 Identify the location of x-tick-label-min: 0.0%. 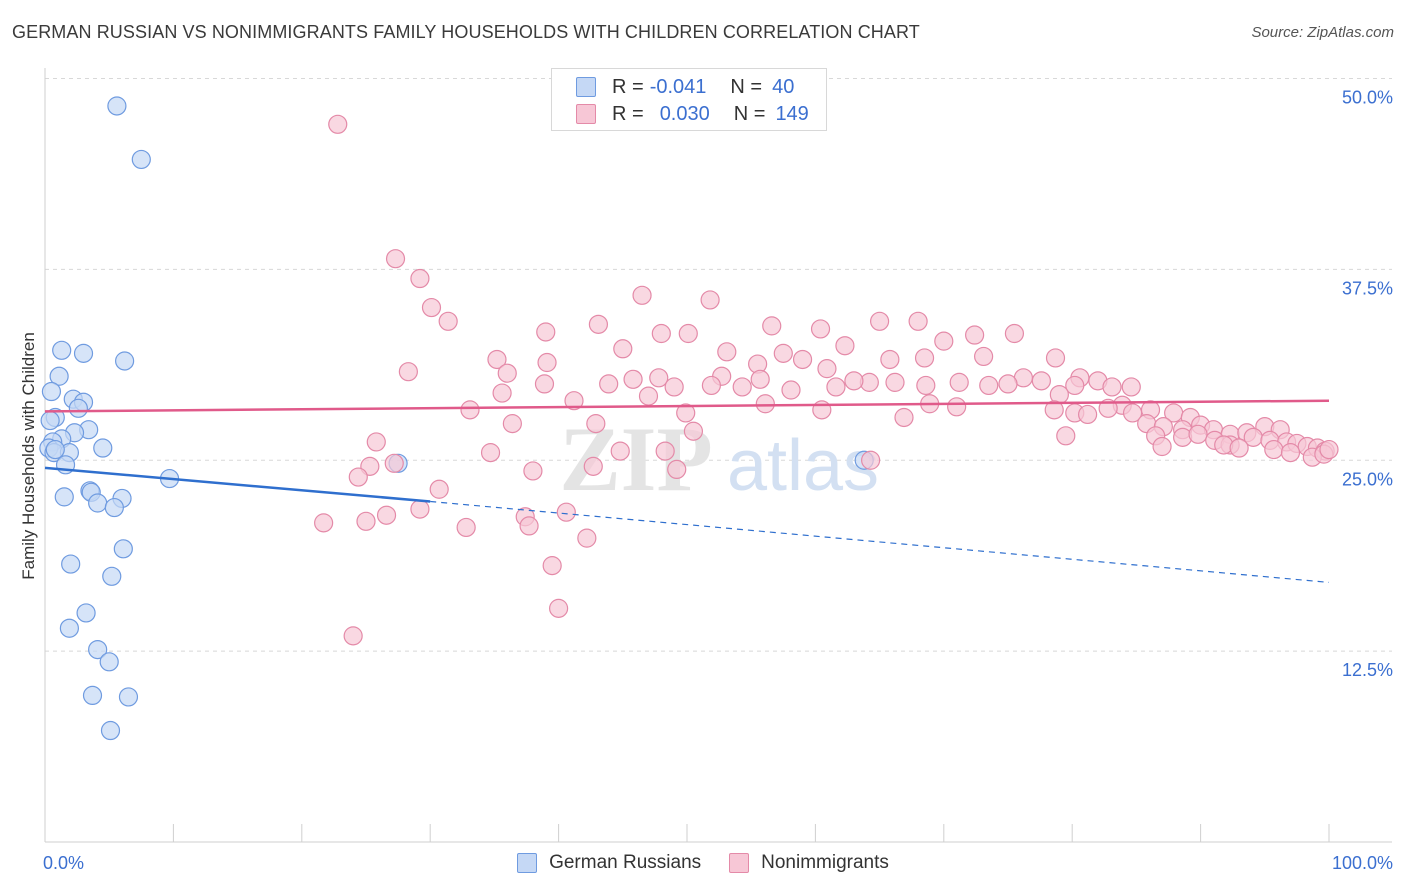
(63, 863).